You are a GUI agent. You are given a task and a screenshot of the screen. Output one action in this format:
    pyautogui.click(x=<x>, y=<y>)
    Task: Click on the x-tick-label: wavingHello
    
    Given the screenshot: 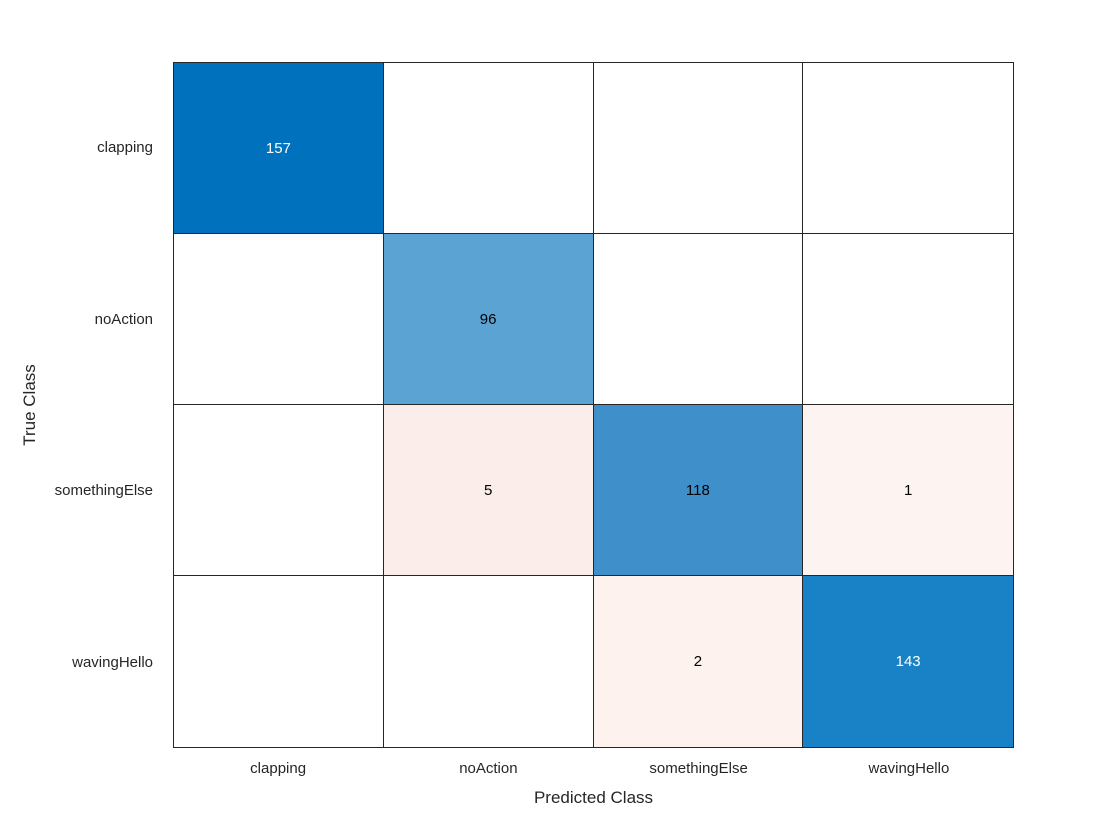 What is the action you would take?
    pyautogui.click(x=909, y=768)
    